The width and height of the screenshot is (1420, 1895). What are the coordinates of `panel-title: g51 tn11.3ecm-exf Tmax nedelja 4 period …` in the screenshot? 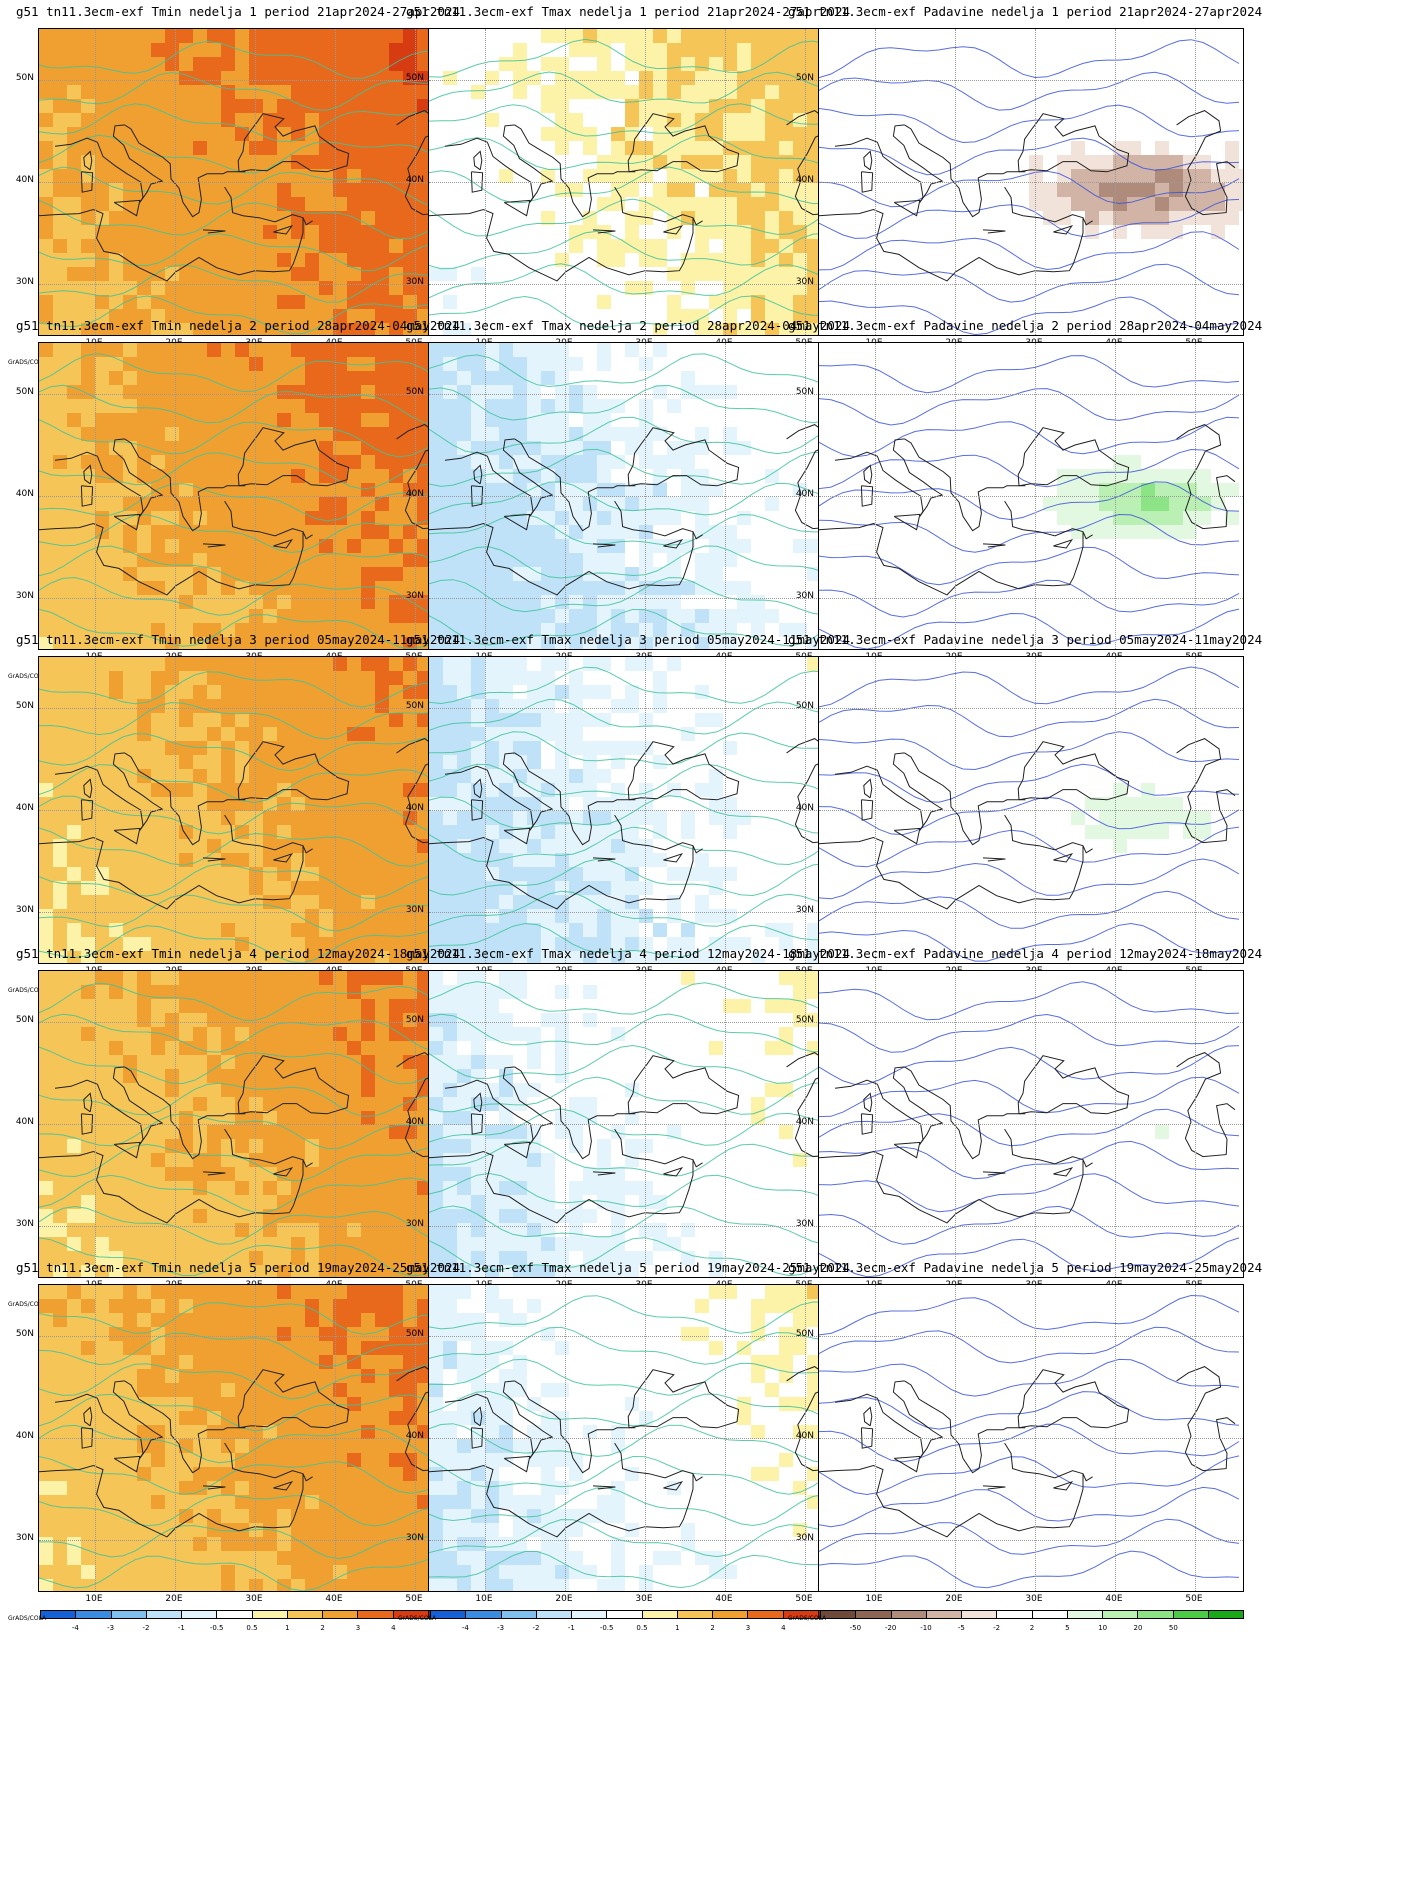 It's located at (627, 953).